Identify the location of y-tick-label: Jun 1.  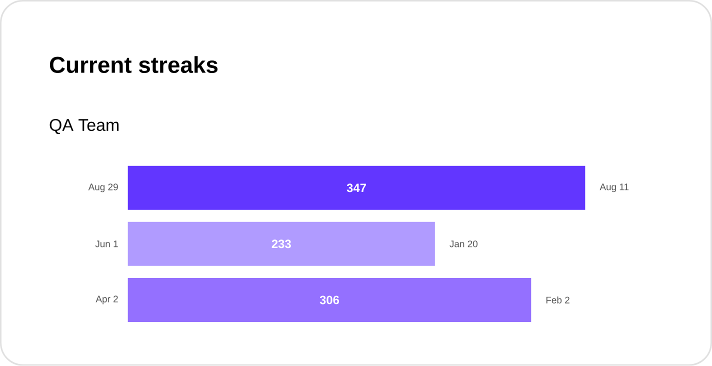
(106, 244).